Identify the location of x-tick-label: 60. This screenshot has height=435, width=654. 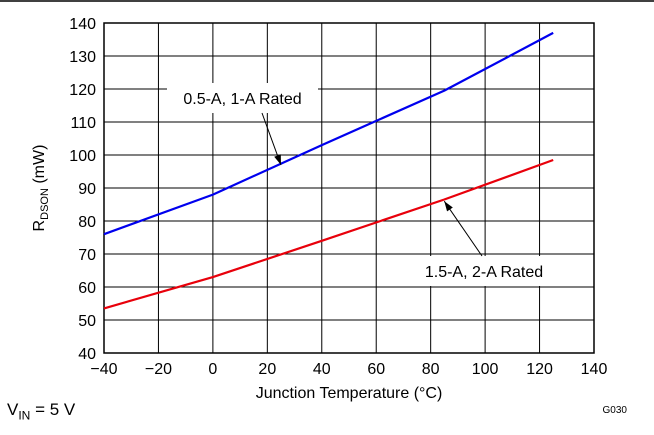
(376, 369).